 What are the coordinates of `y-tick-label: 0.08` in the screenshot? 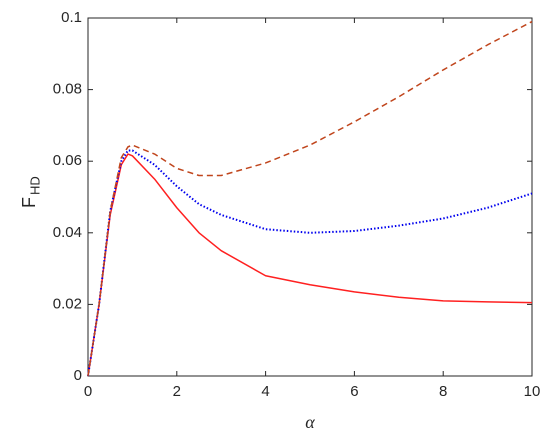 It's located at (67, 89).